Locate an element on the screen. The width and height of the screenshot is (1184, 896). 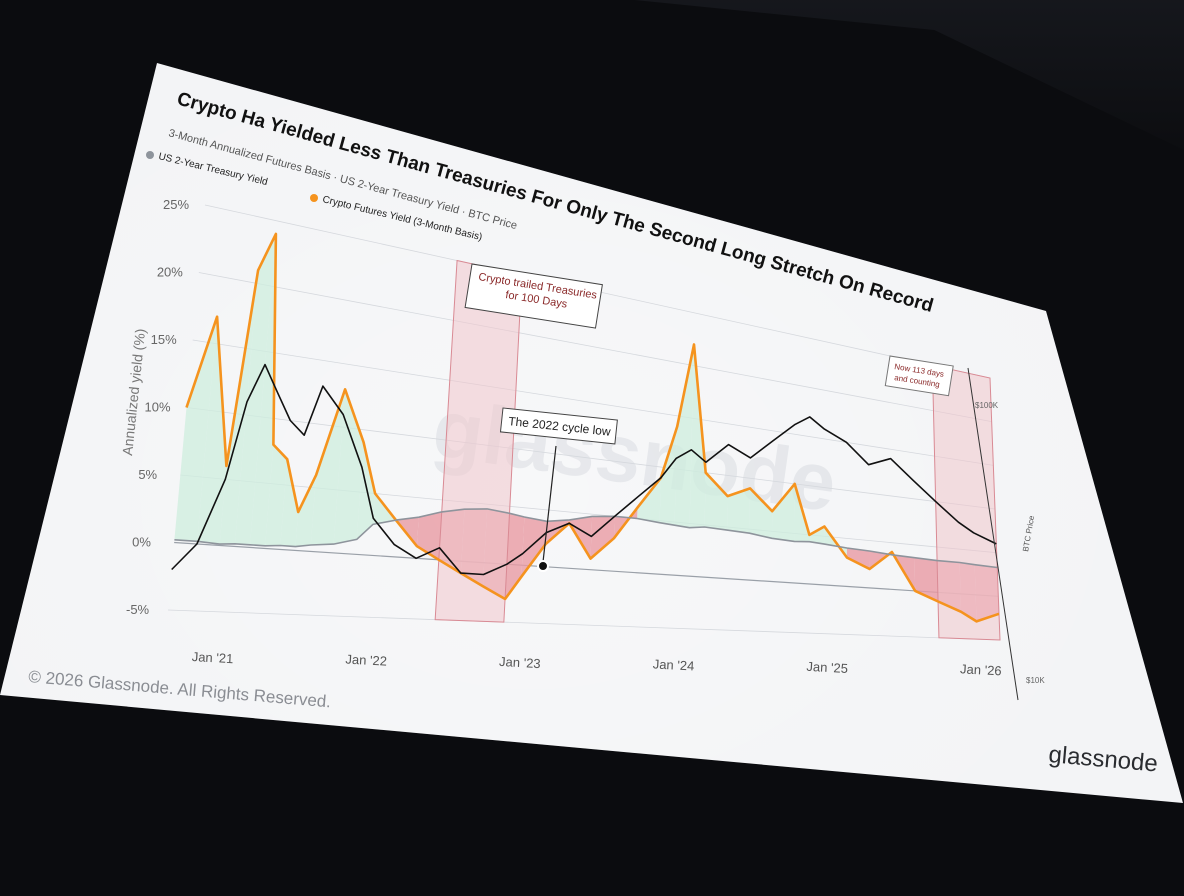
annotation-period-1-box is located at coordinates (533, 296).